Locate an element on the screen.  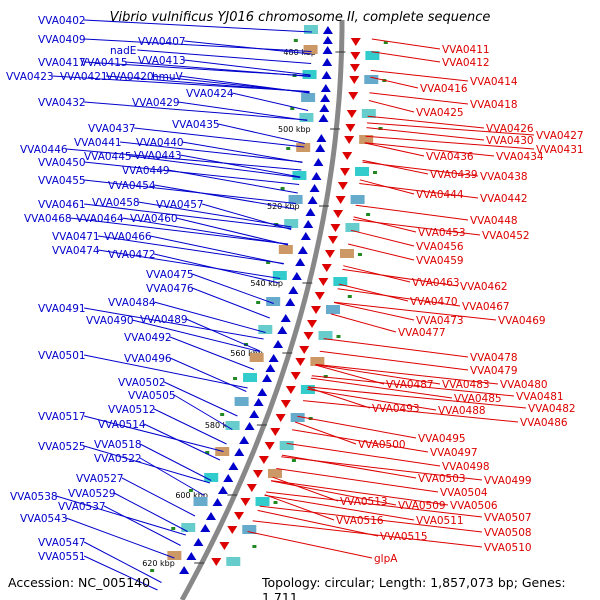
reverse-gene-label: VVA0480 is located at coordinates (524, 385).